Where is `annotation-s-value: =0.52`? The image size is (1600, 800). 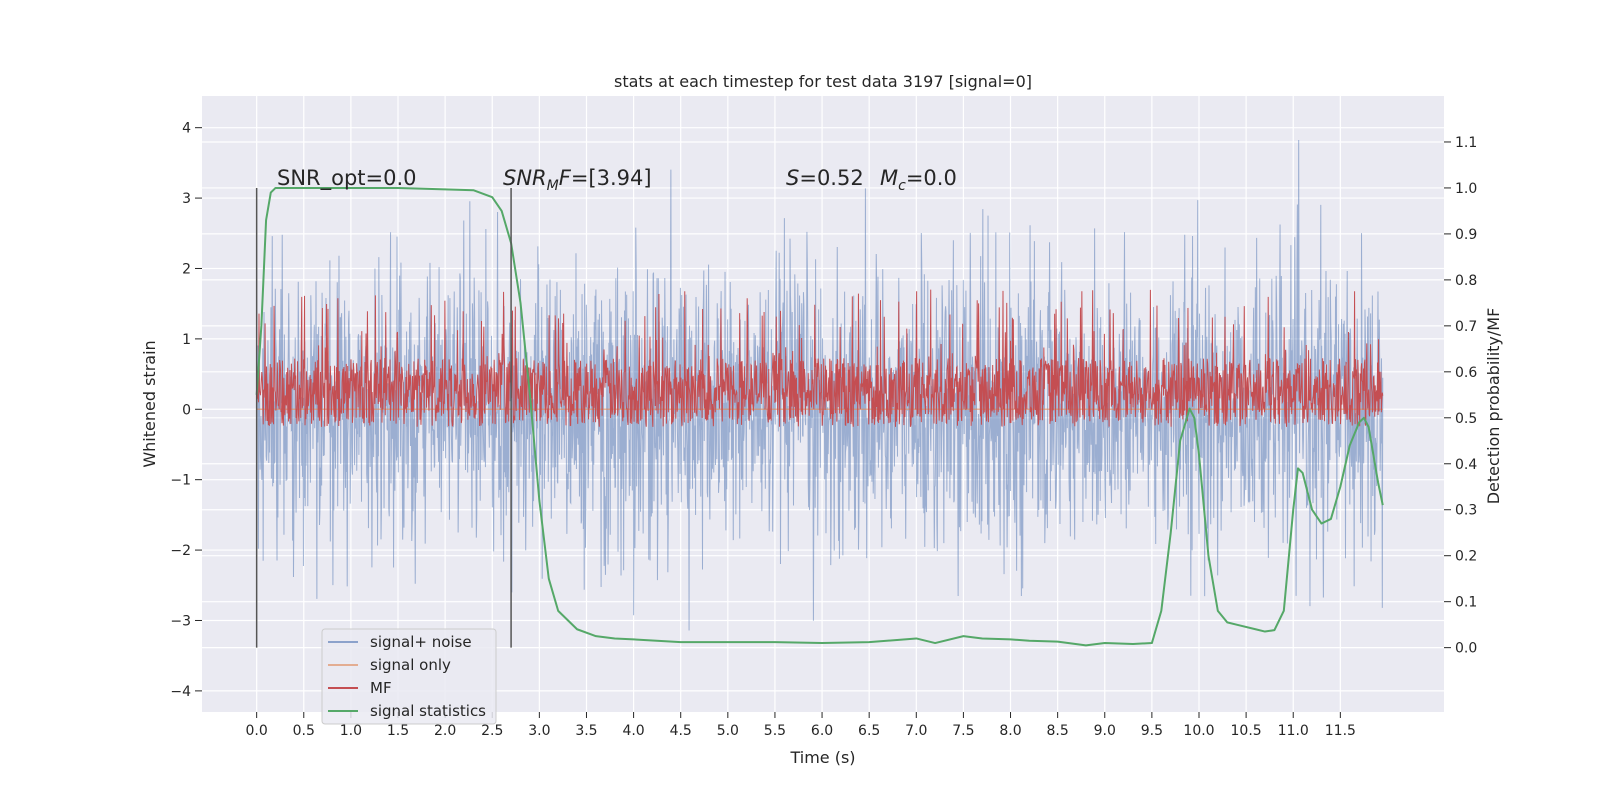
annotation-s-value: =0.52 is located at coordinates (831, 178).